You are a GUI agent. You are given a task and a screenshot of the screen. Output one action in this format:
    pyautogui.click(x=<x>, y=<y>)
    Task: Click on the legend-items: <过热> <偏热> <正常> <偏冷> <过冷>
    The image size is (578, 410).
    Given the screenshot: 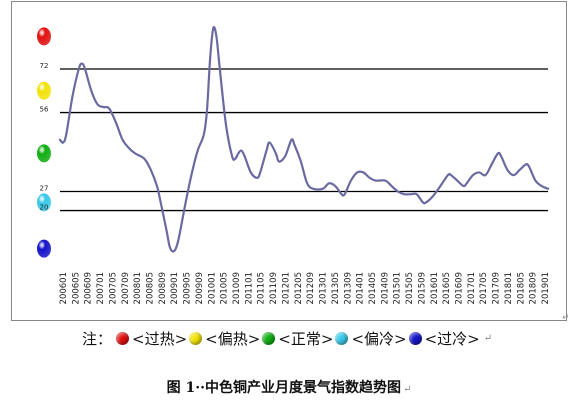 What is the action you would take?
    pyautogui.click(x=299, y=338)
    